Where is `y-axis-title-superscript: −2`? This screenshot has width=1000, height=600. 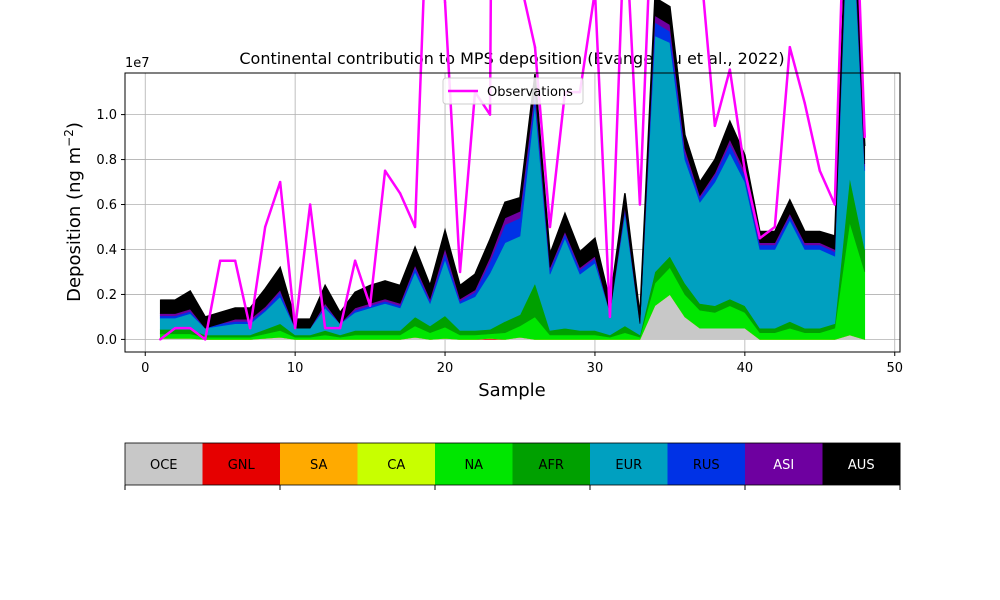 y-axis-title-superscript: −2 is located at coordinates (69, 138).